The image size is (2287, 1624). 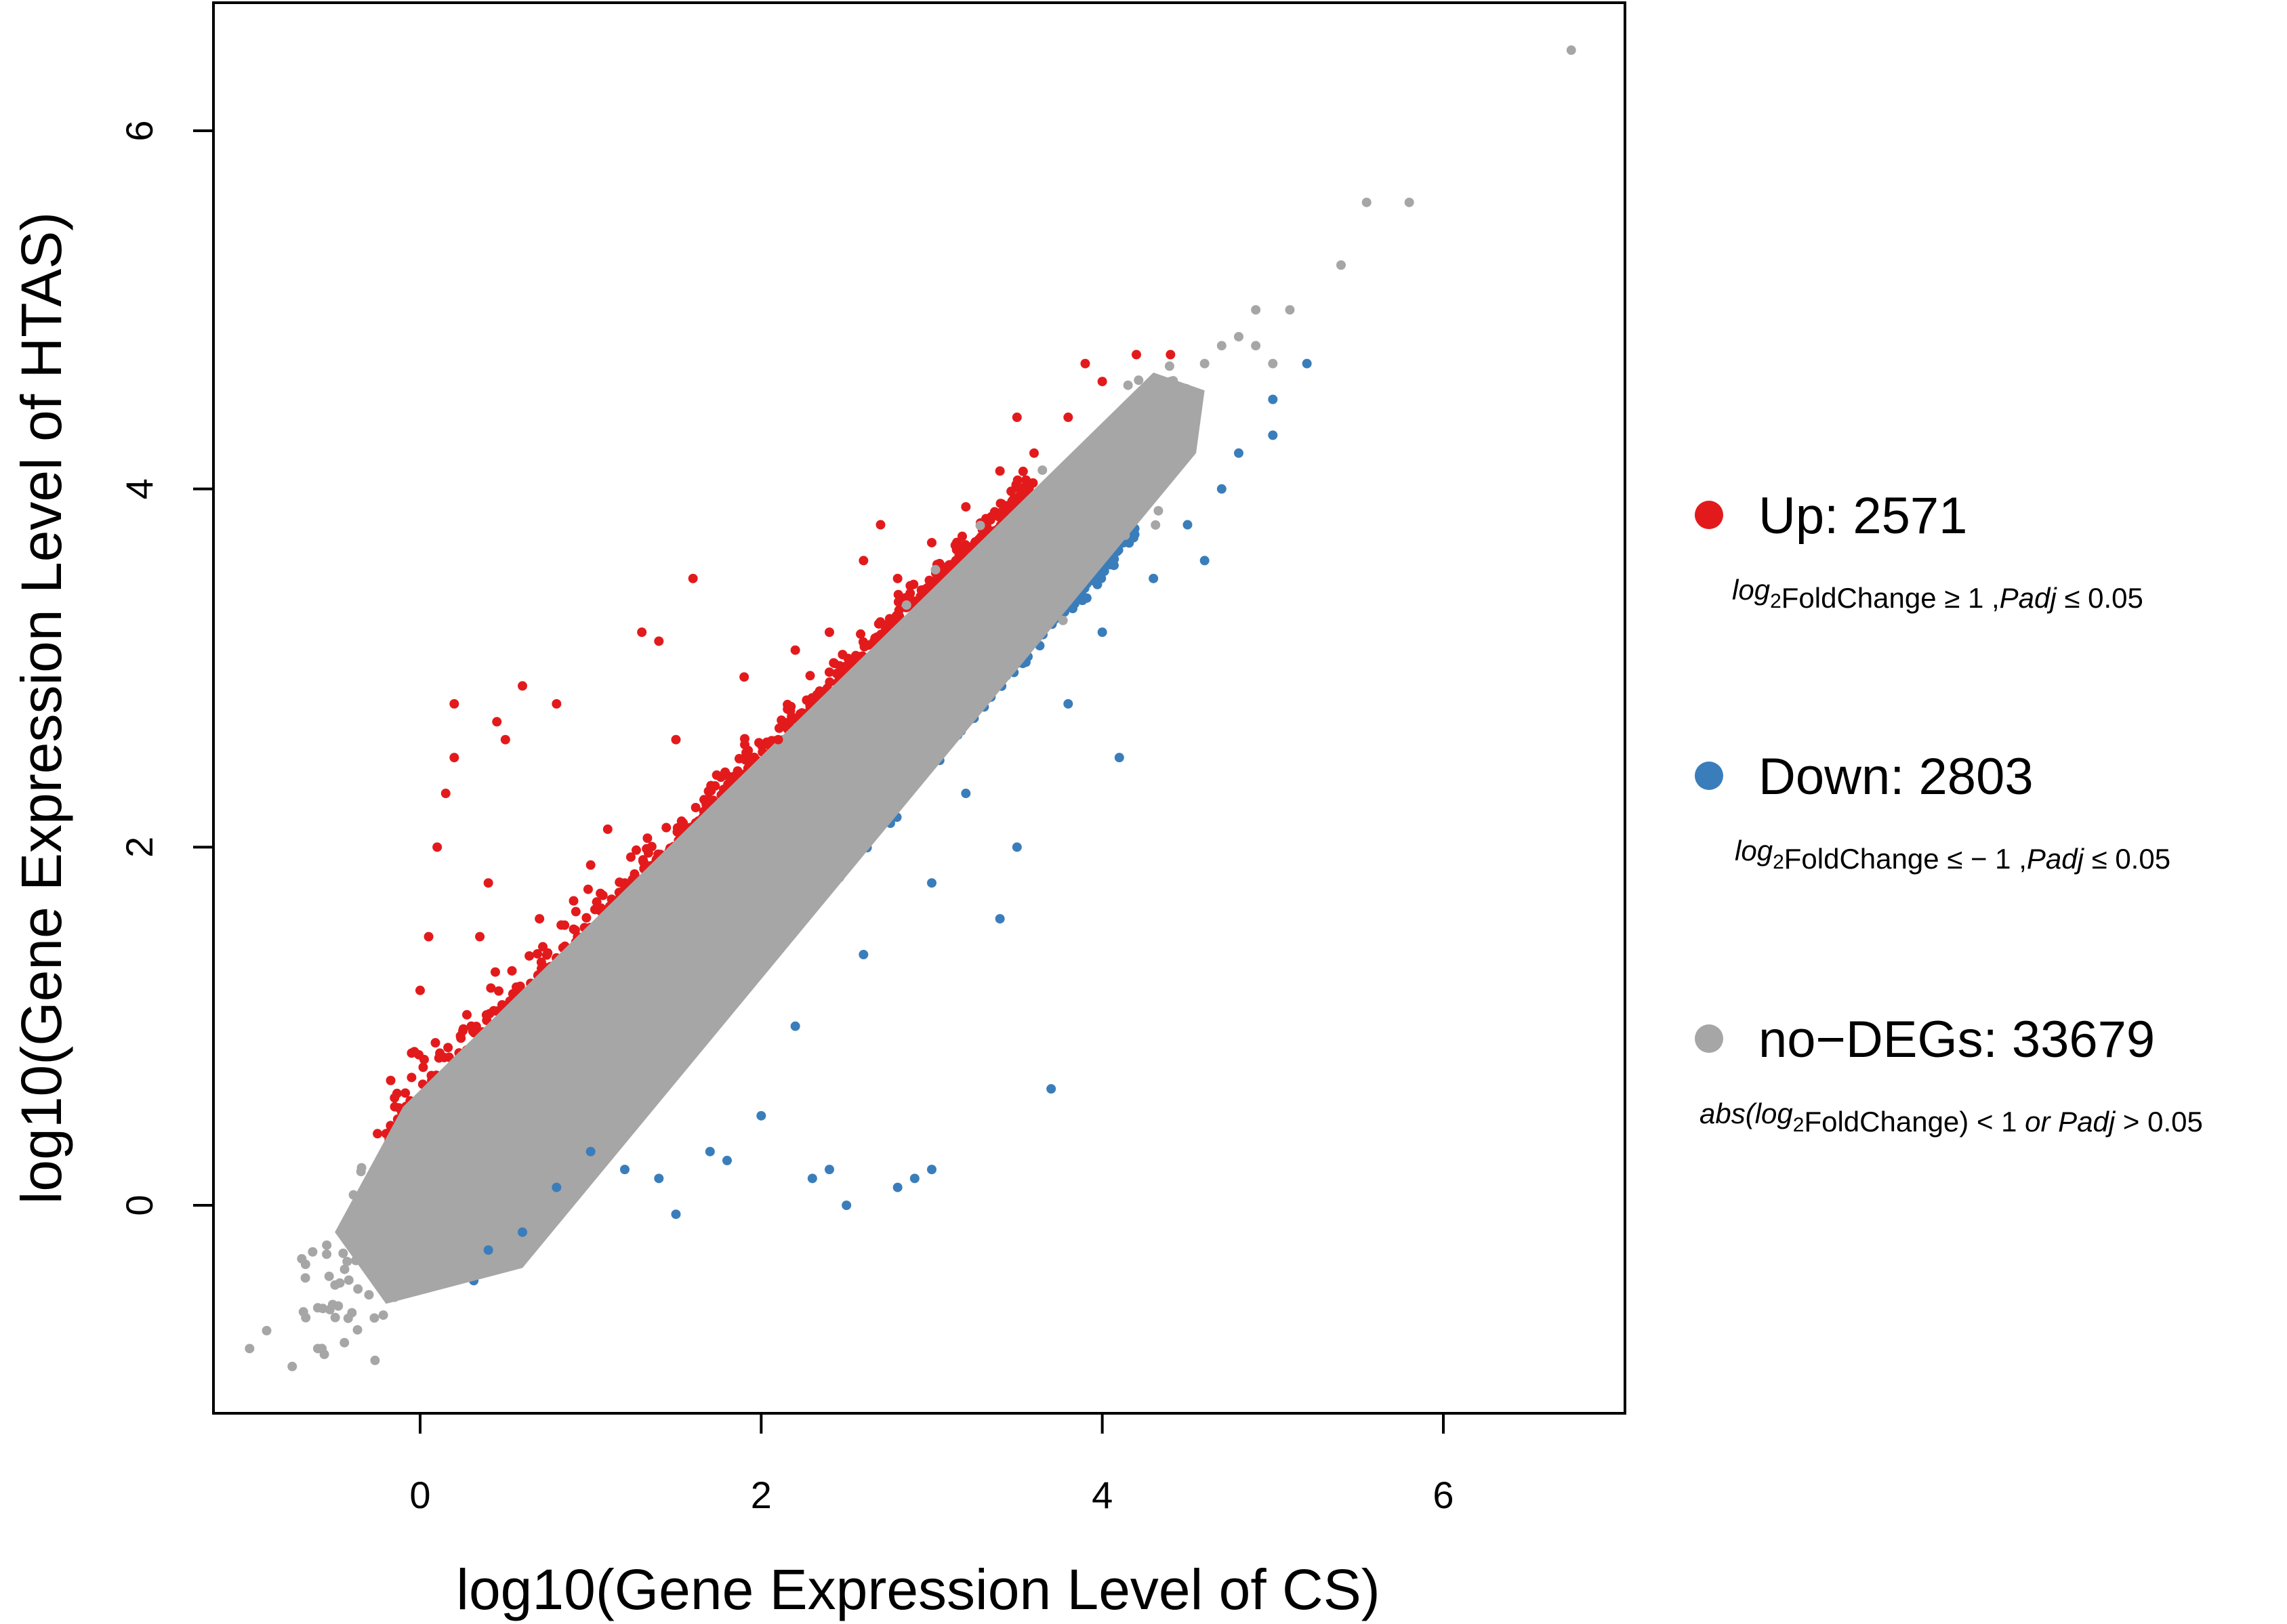 What do you see at coordinates (1956, 1039) in the screenshot?
I see `legend-label-no-deg: no−DEGs: 33679` at bounding box center [1956, 1039].